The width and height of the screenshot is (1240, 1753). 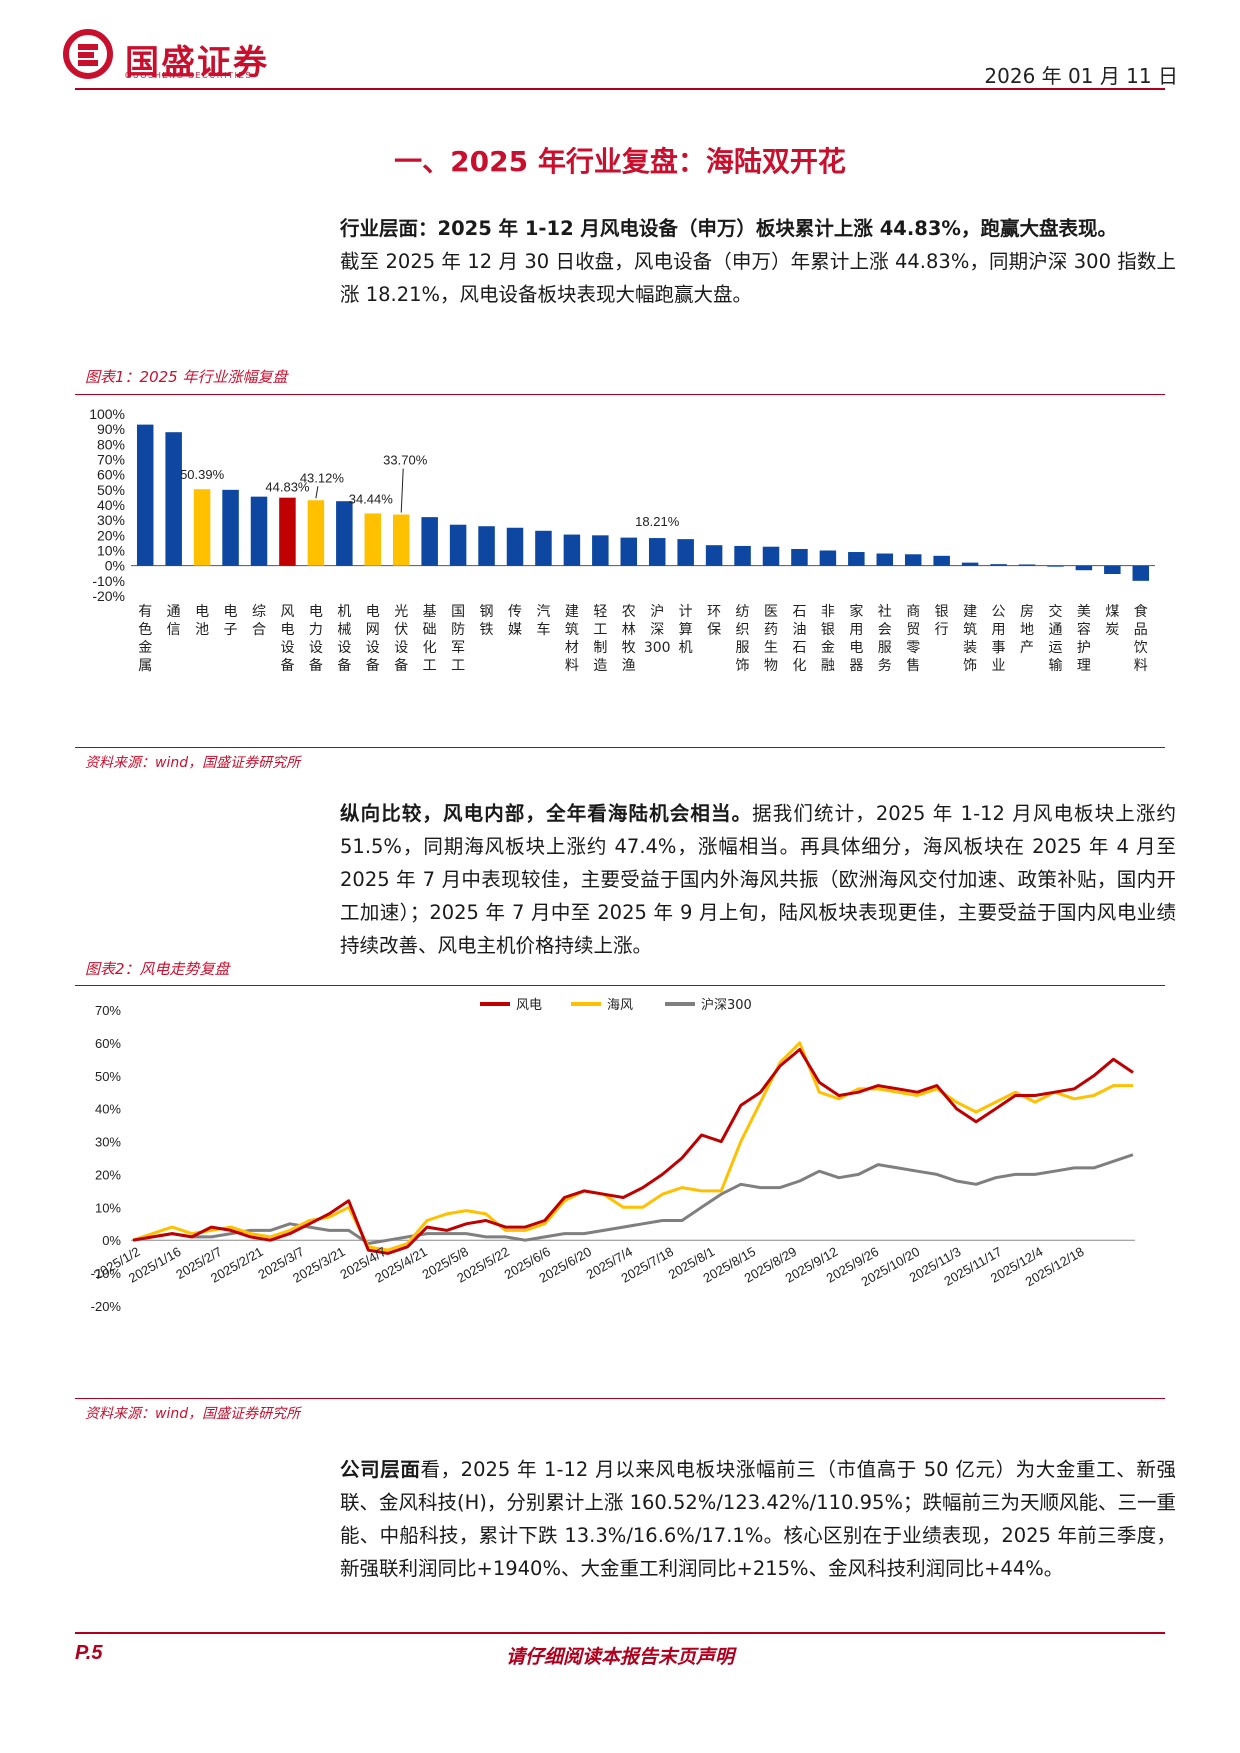 What do you see at coordinates (487, 630) in the screenshot?
I see `category-label-char: 铁` at bounding box center [487, 630].